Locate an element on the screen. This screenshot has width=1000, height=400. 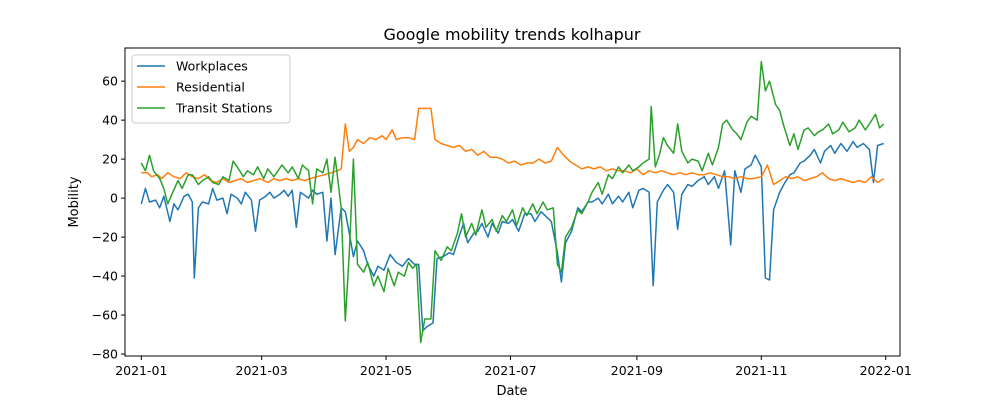
x-tick-label: 2021-09 is located at coordinates (637, 370).